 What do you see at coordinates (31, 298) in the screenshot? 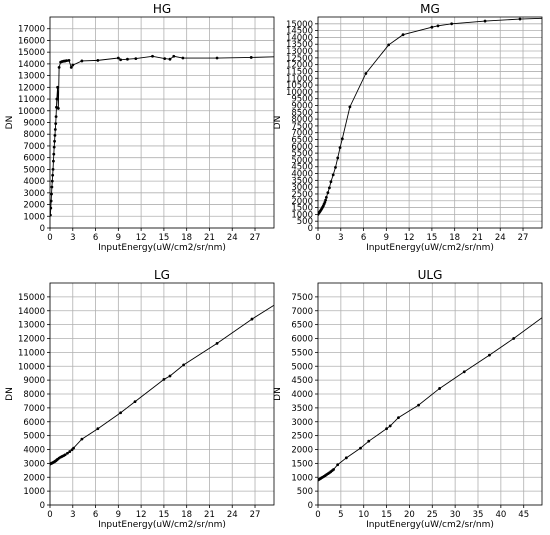
I see `y-tick-label: 15000` at bounding box center [31, 298].